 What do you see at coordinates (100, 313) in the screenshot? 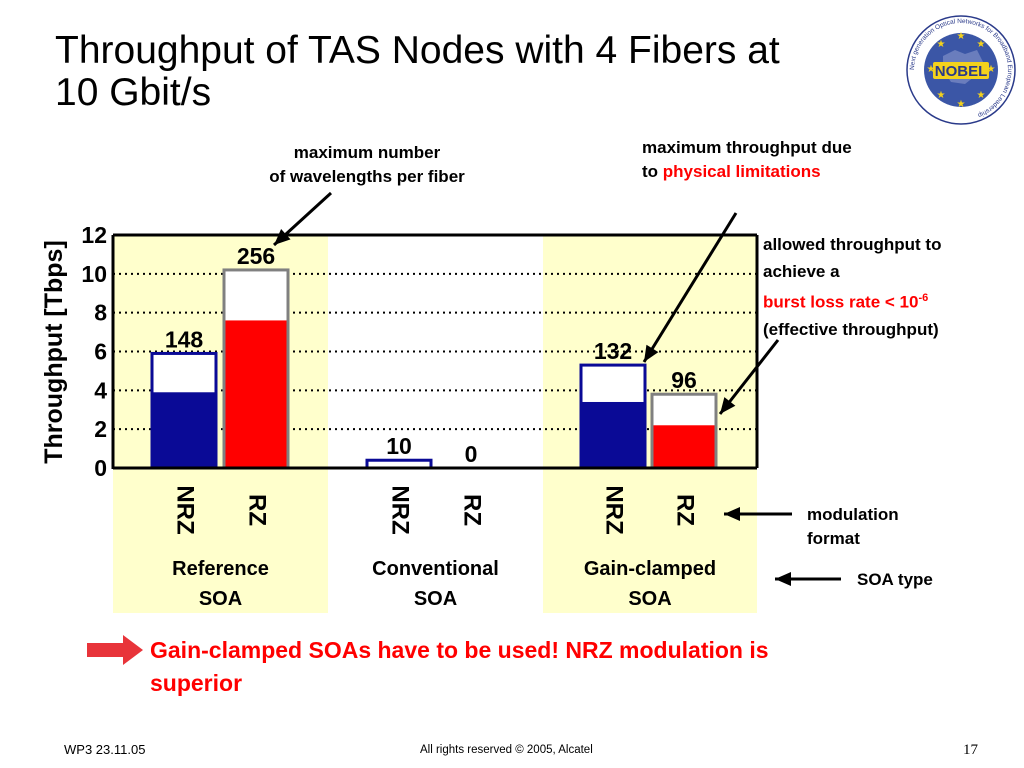
I see `y-tick-label: 8` at bounding box center [100, 313].